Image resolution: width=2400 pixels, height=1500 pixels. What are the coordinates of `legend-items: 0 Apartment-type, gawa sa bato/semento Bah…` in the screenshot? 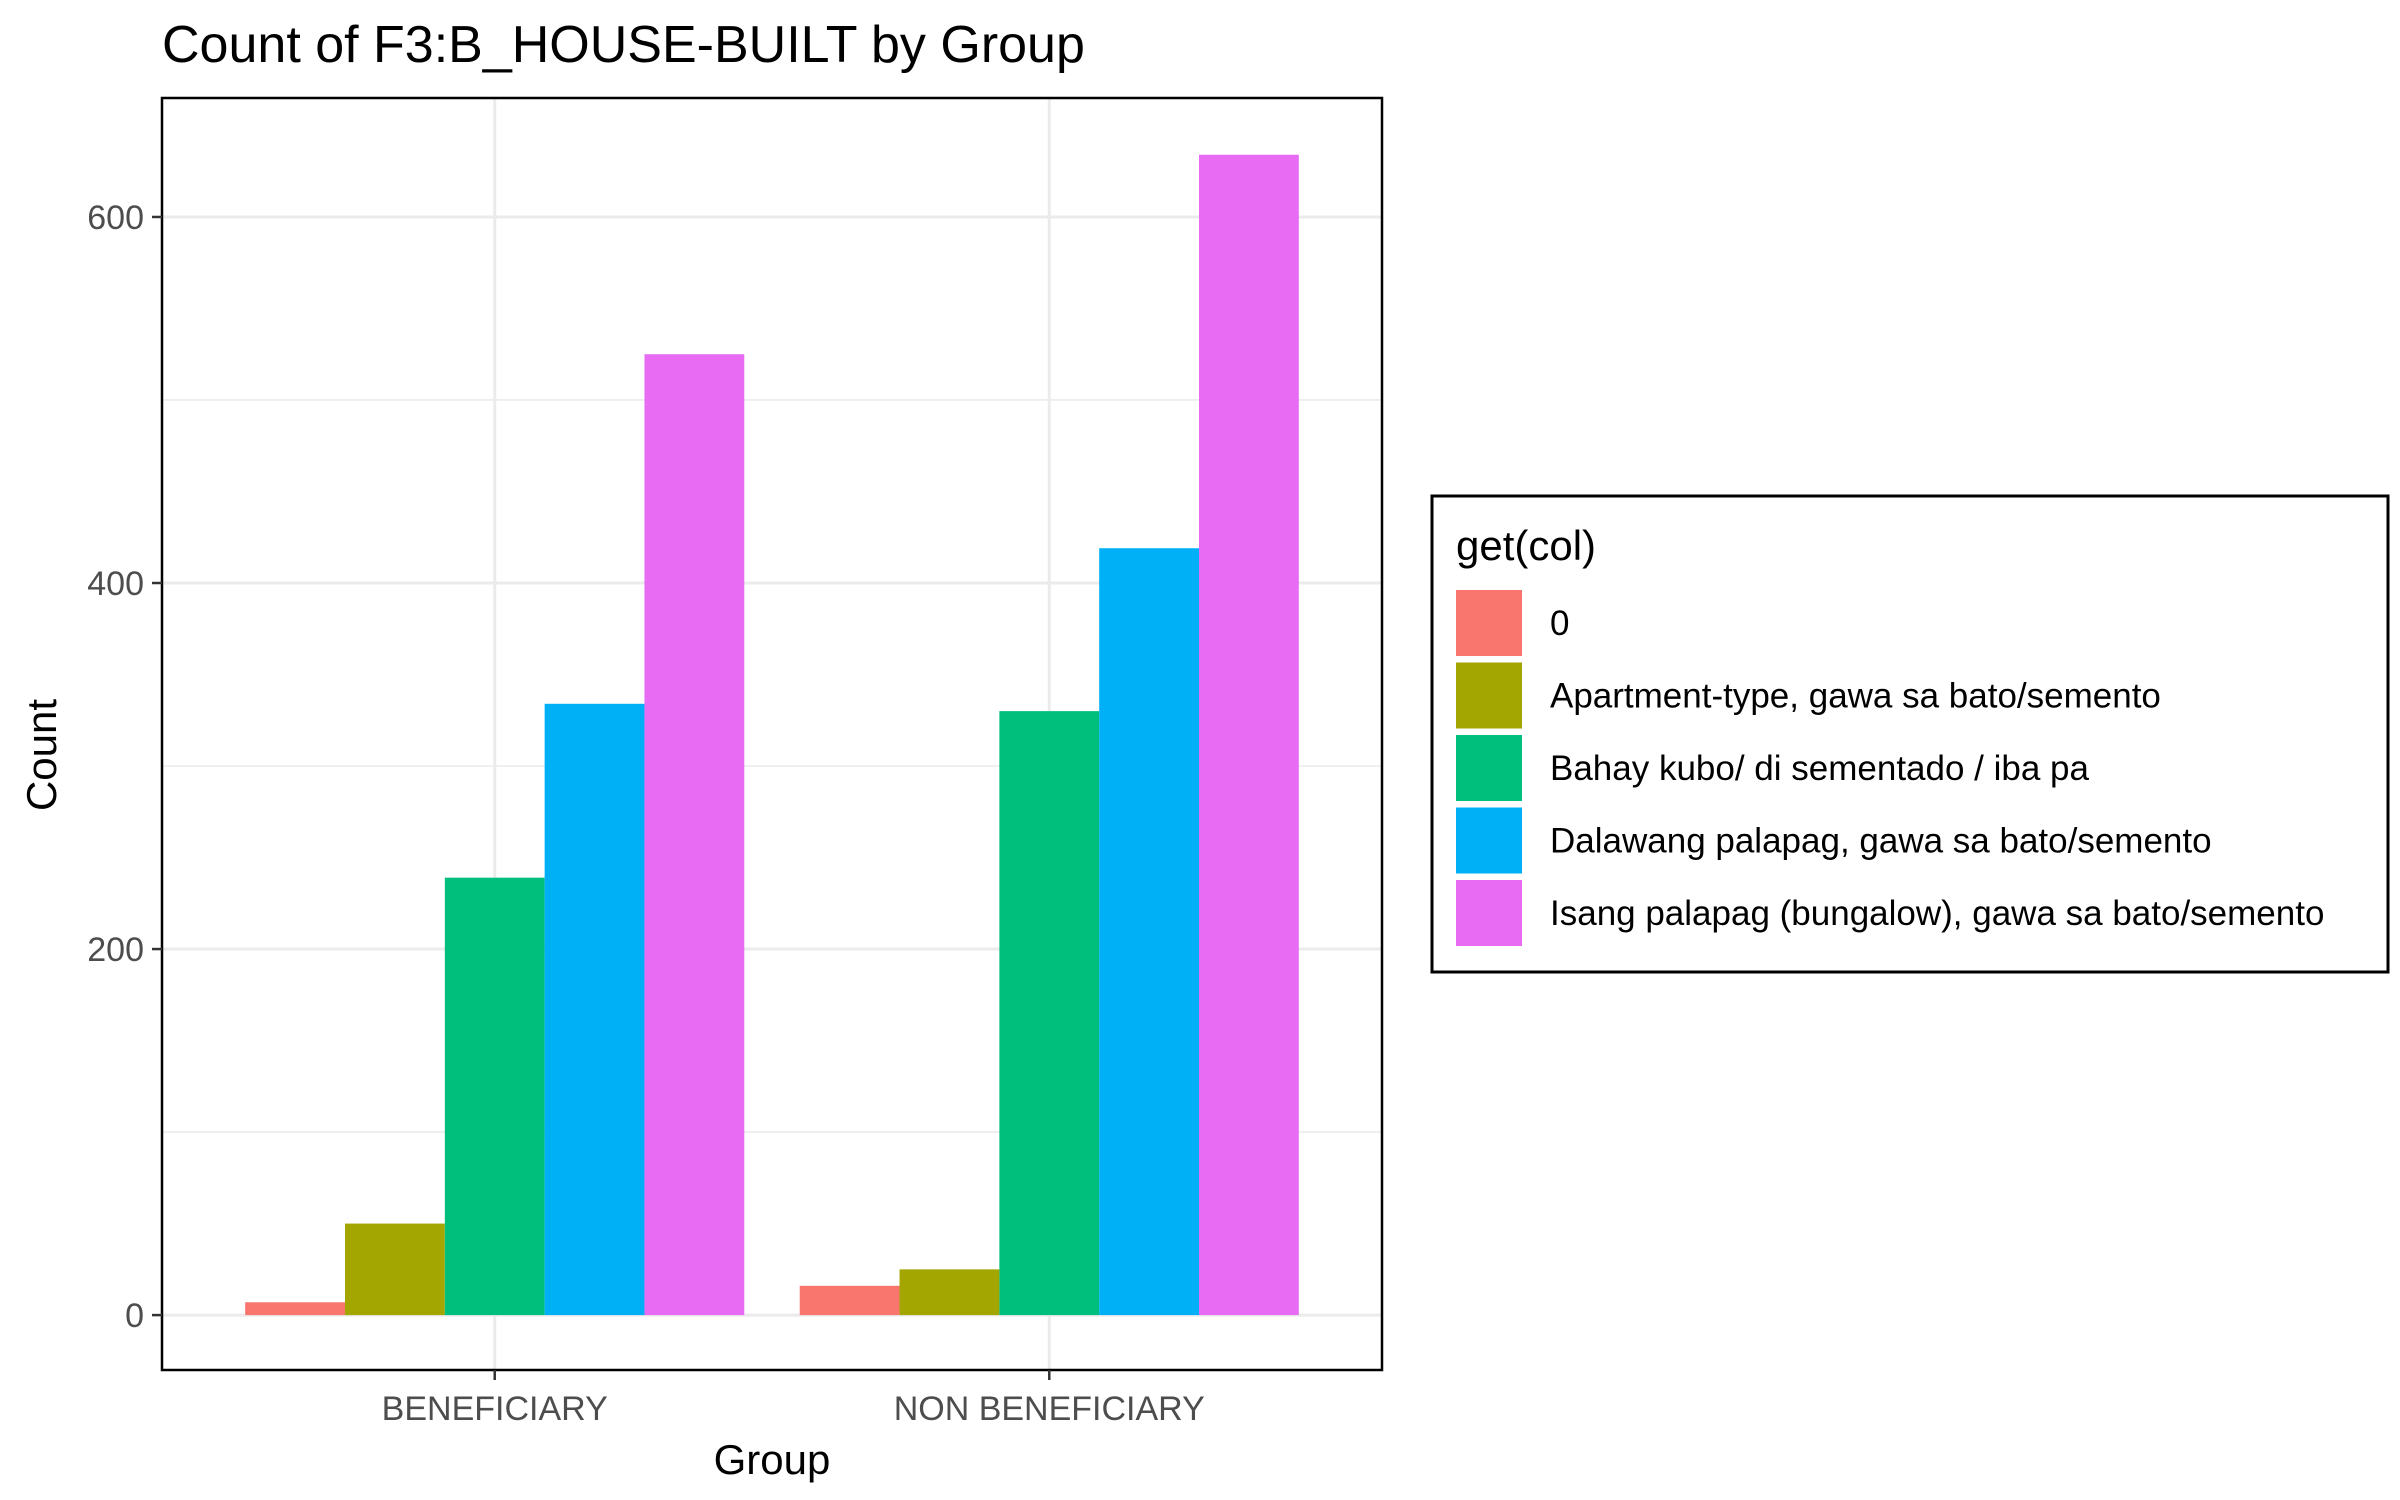 It's located at (1890, 768).